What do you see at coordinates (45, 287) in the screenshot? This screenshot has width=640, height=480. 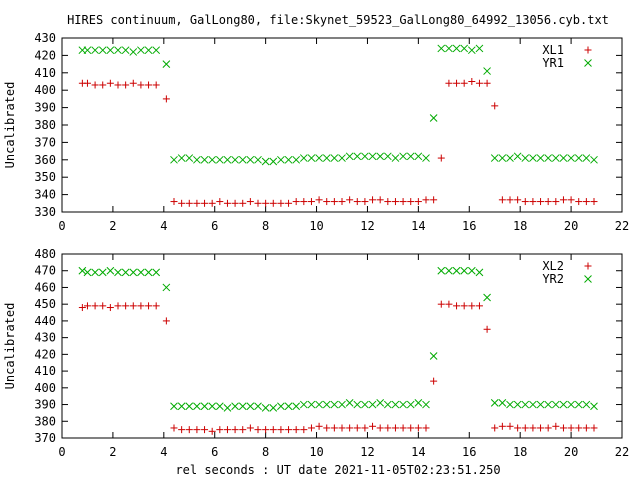 I see `y-tick-label: 460` at bounding box center [45, 287].